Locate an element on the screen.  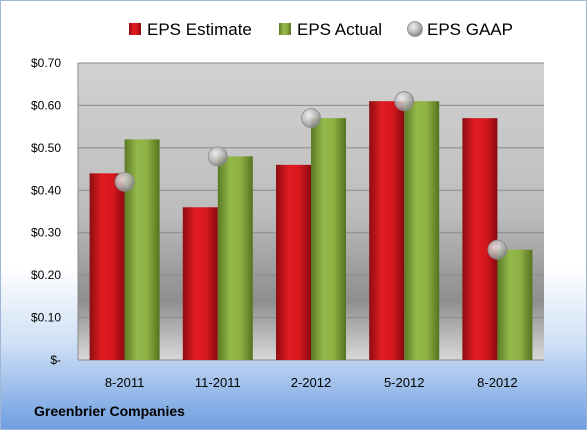
x-category-label: 5-2012 is located at coordinates (404, 382).